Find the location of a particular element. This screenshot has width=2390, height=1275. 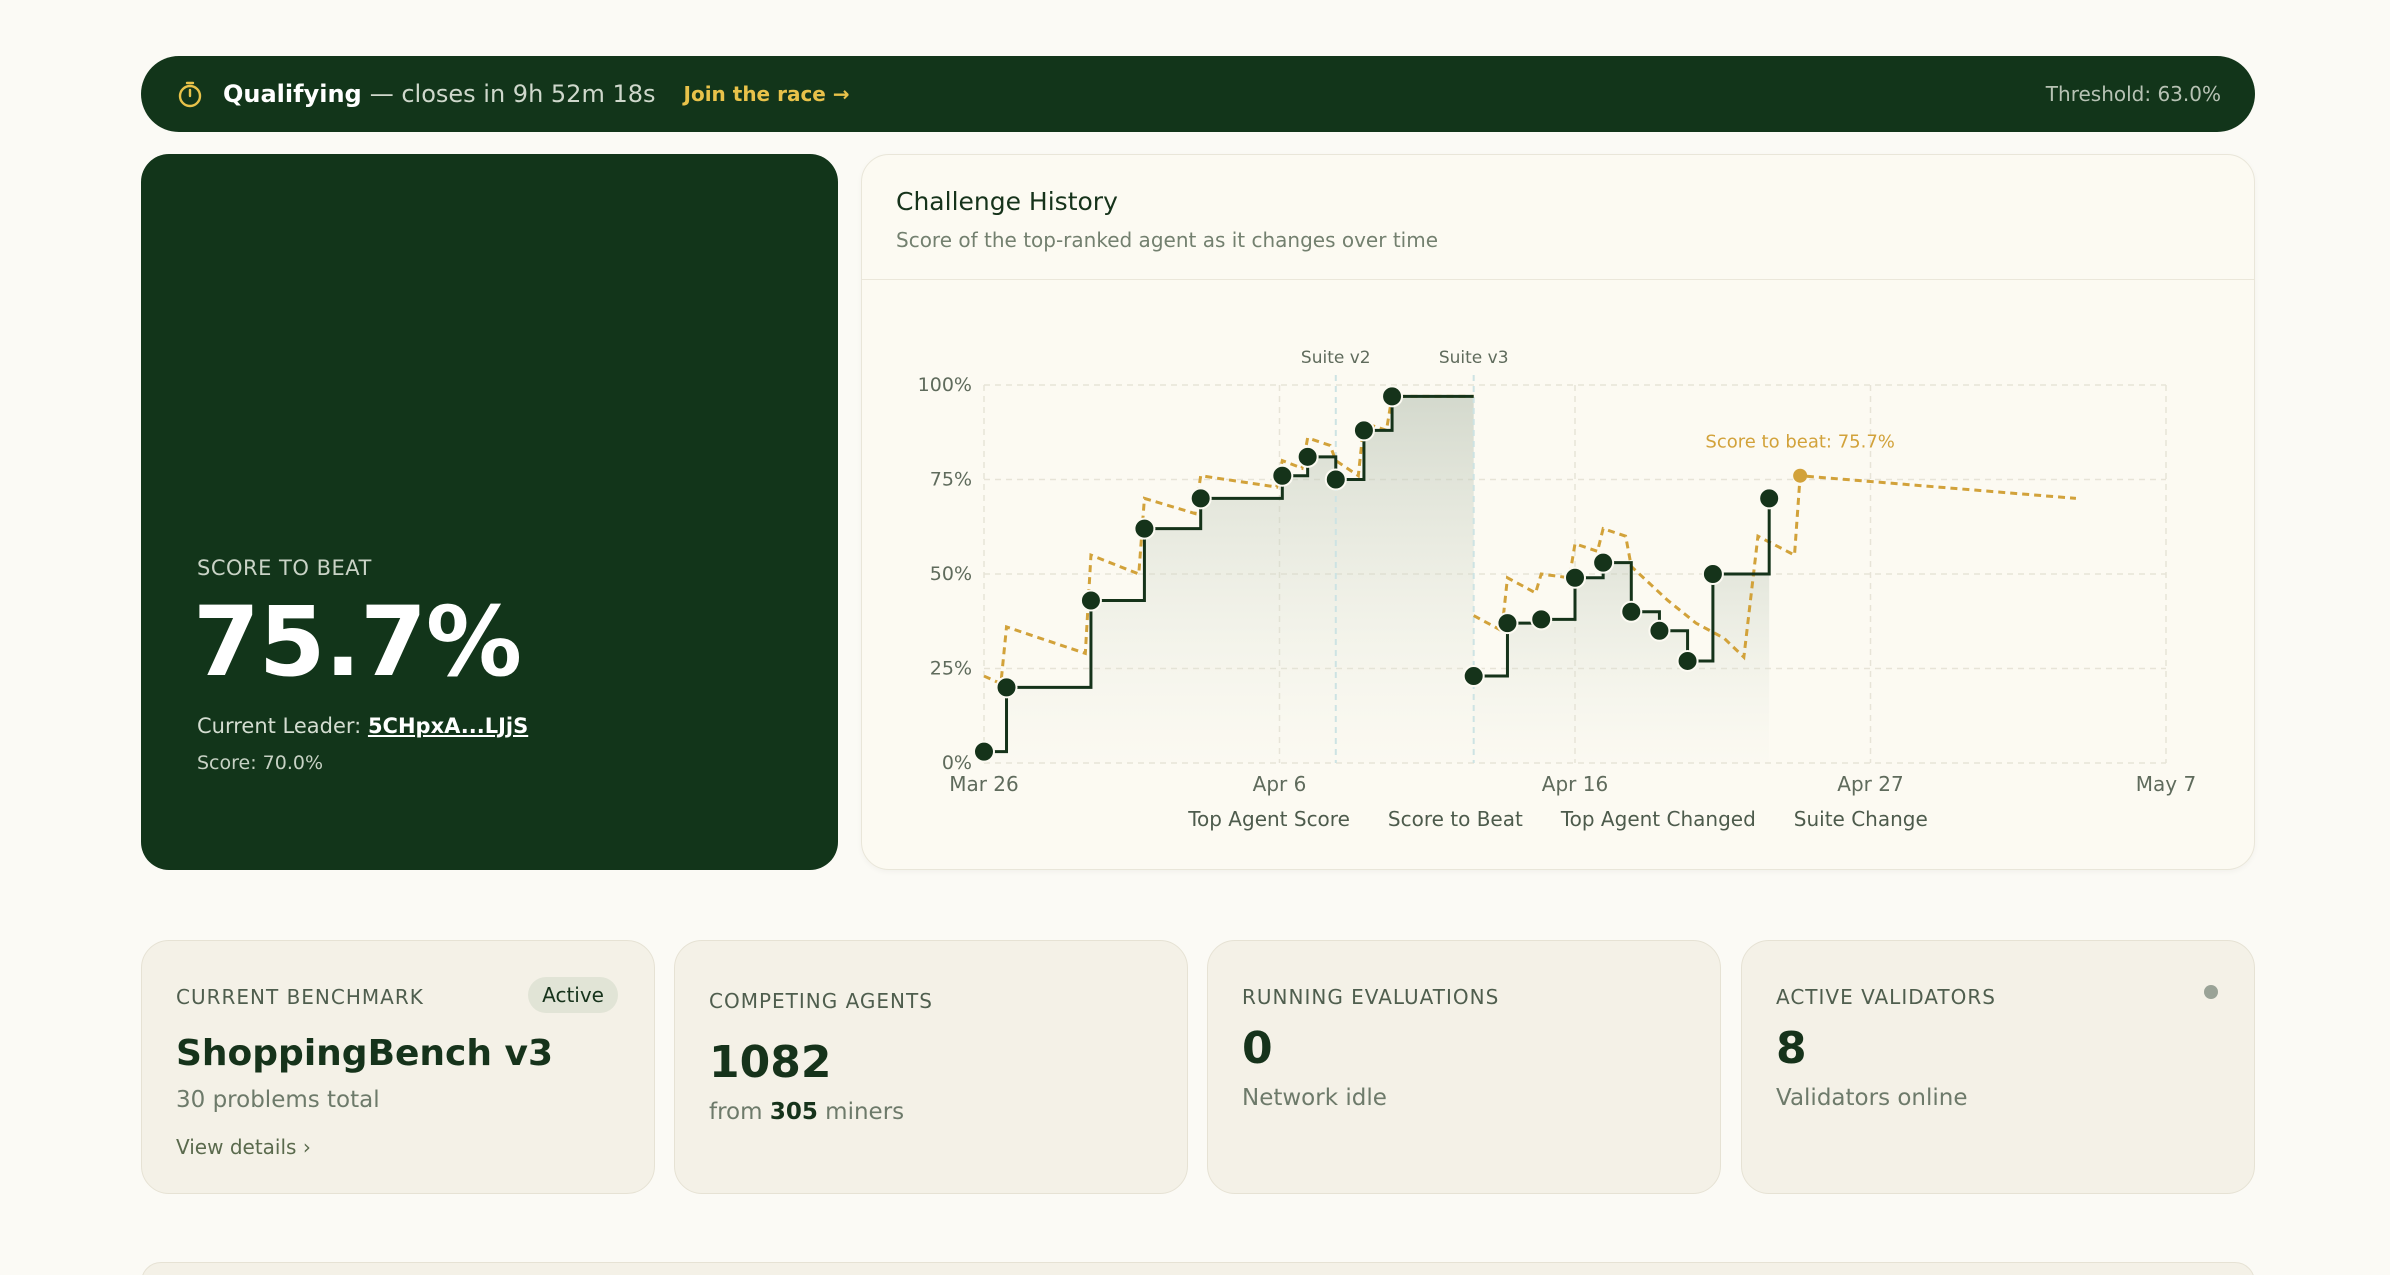

legend-beat-label: Score to Beat is located at coordinates (1455, 819).